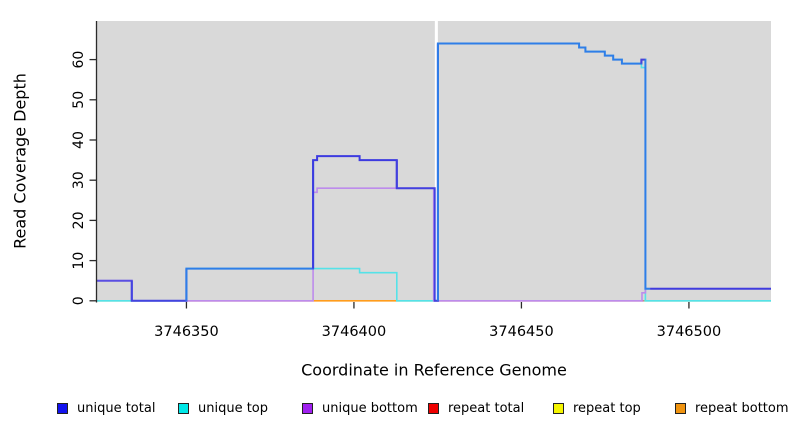 The height and width of the screenshot is (432, 792). I want to click on y-axis-title: Read Coverage Depth, so click(20, 161).